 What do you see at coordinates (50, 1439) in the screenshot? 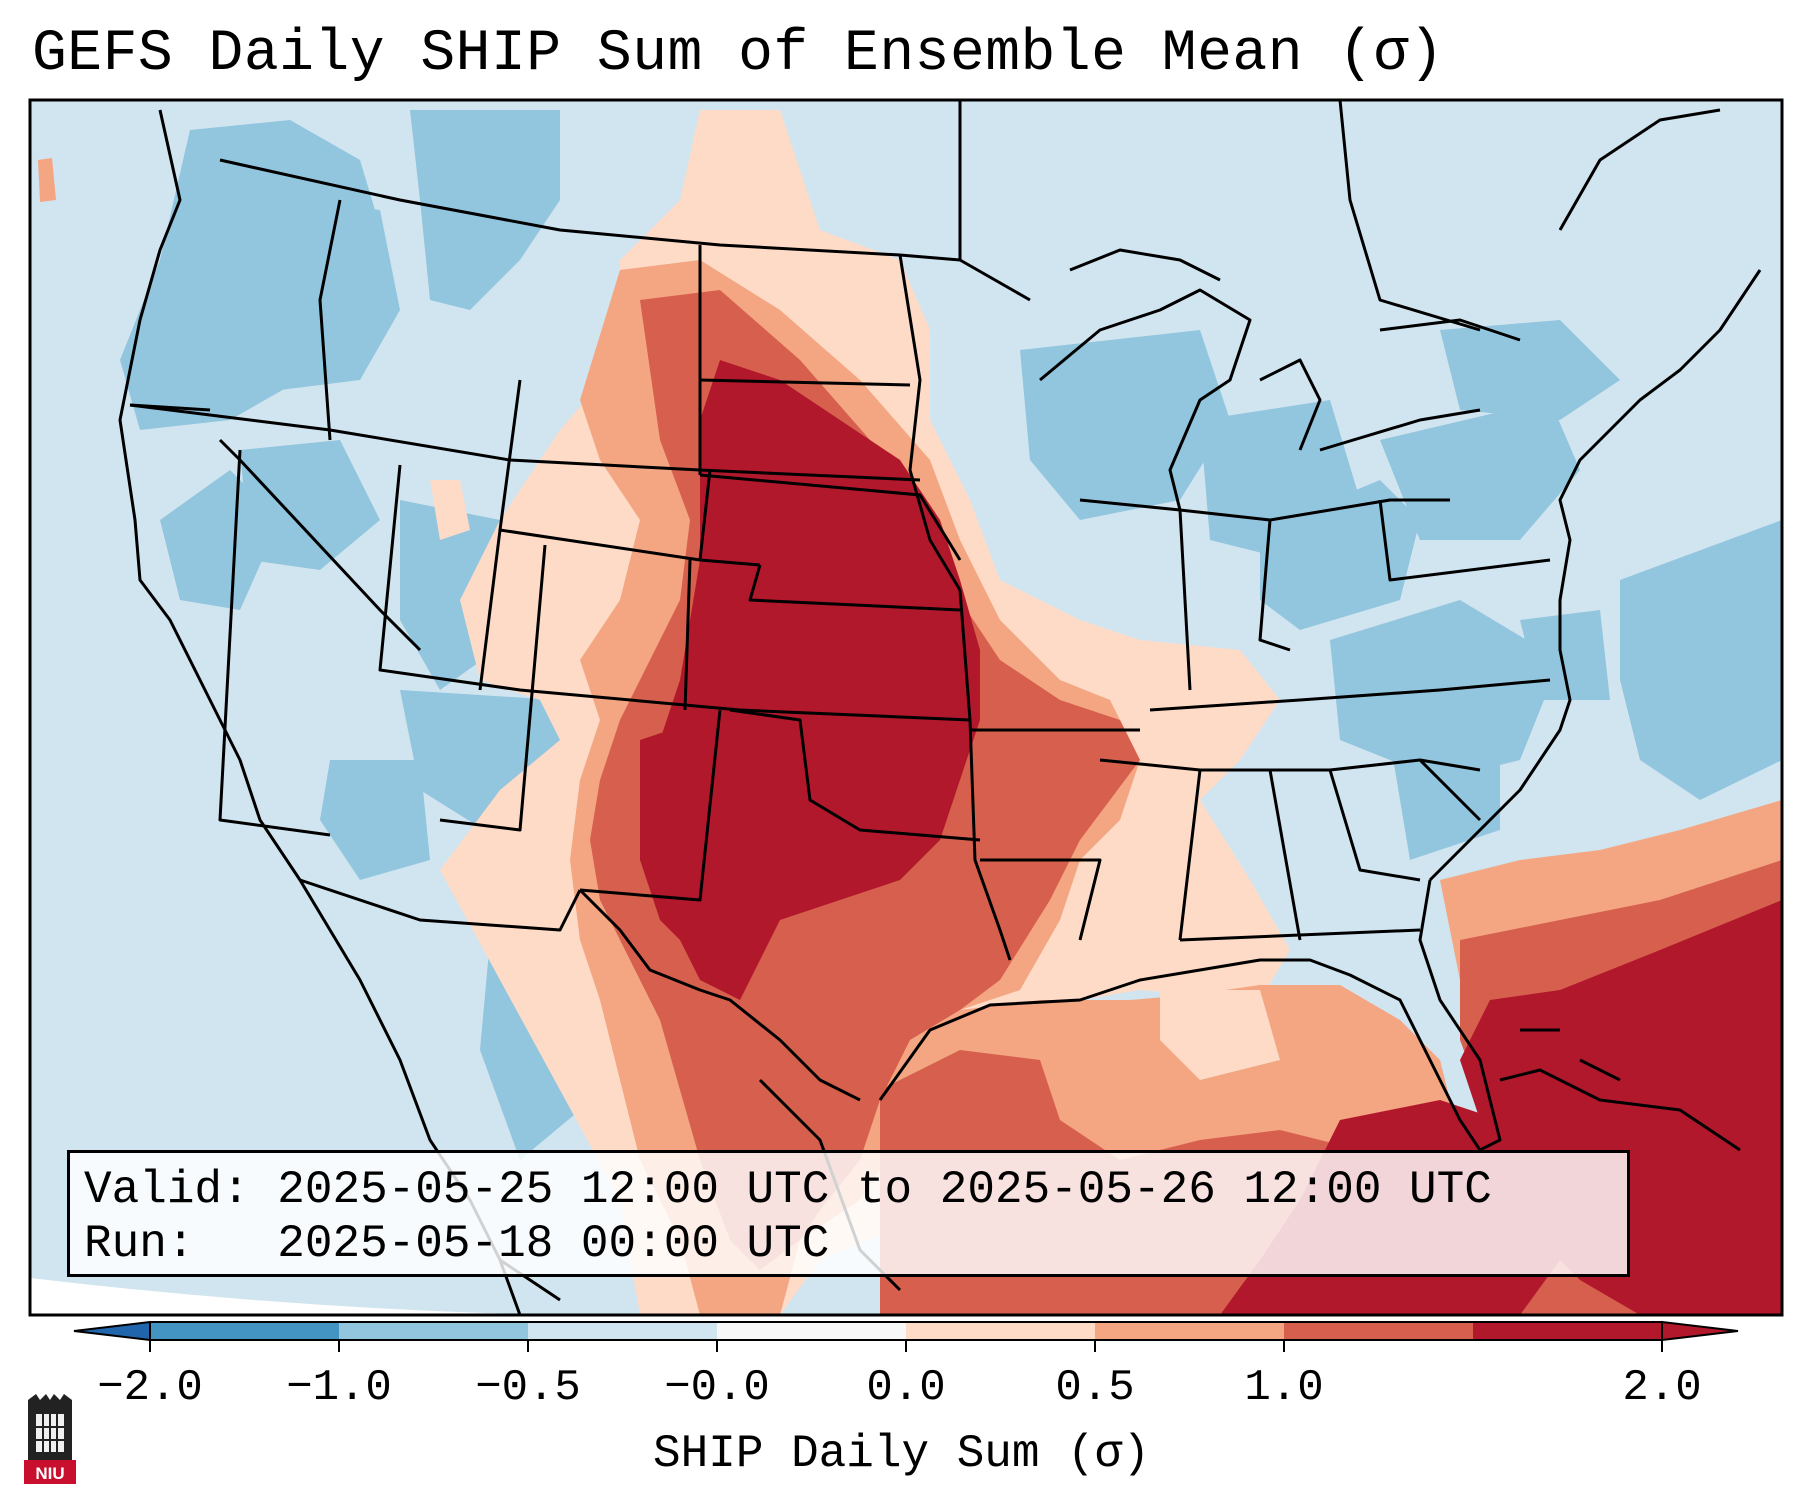
I see `niu-logo-icon: NIU` at bounding box center [50, 1439].